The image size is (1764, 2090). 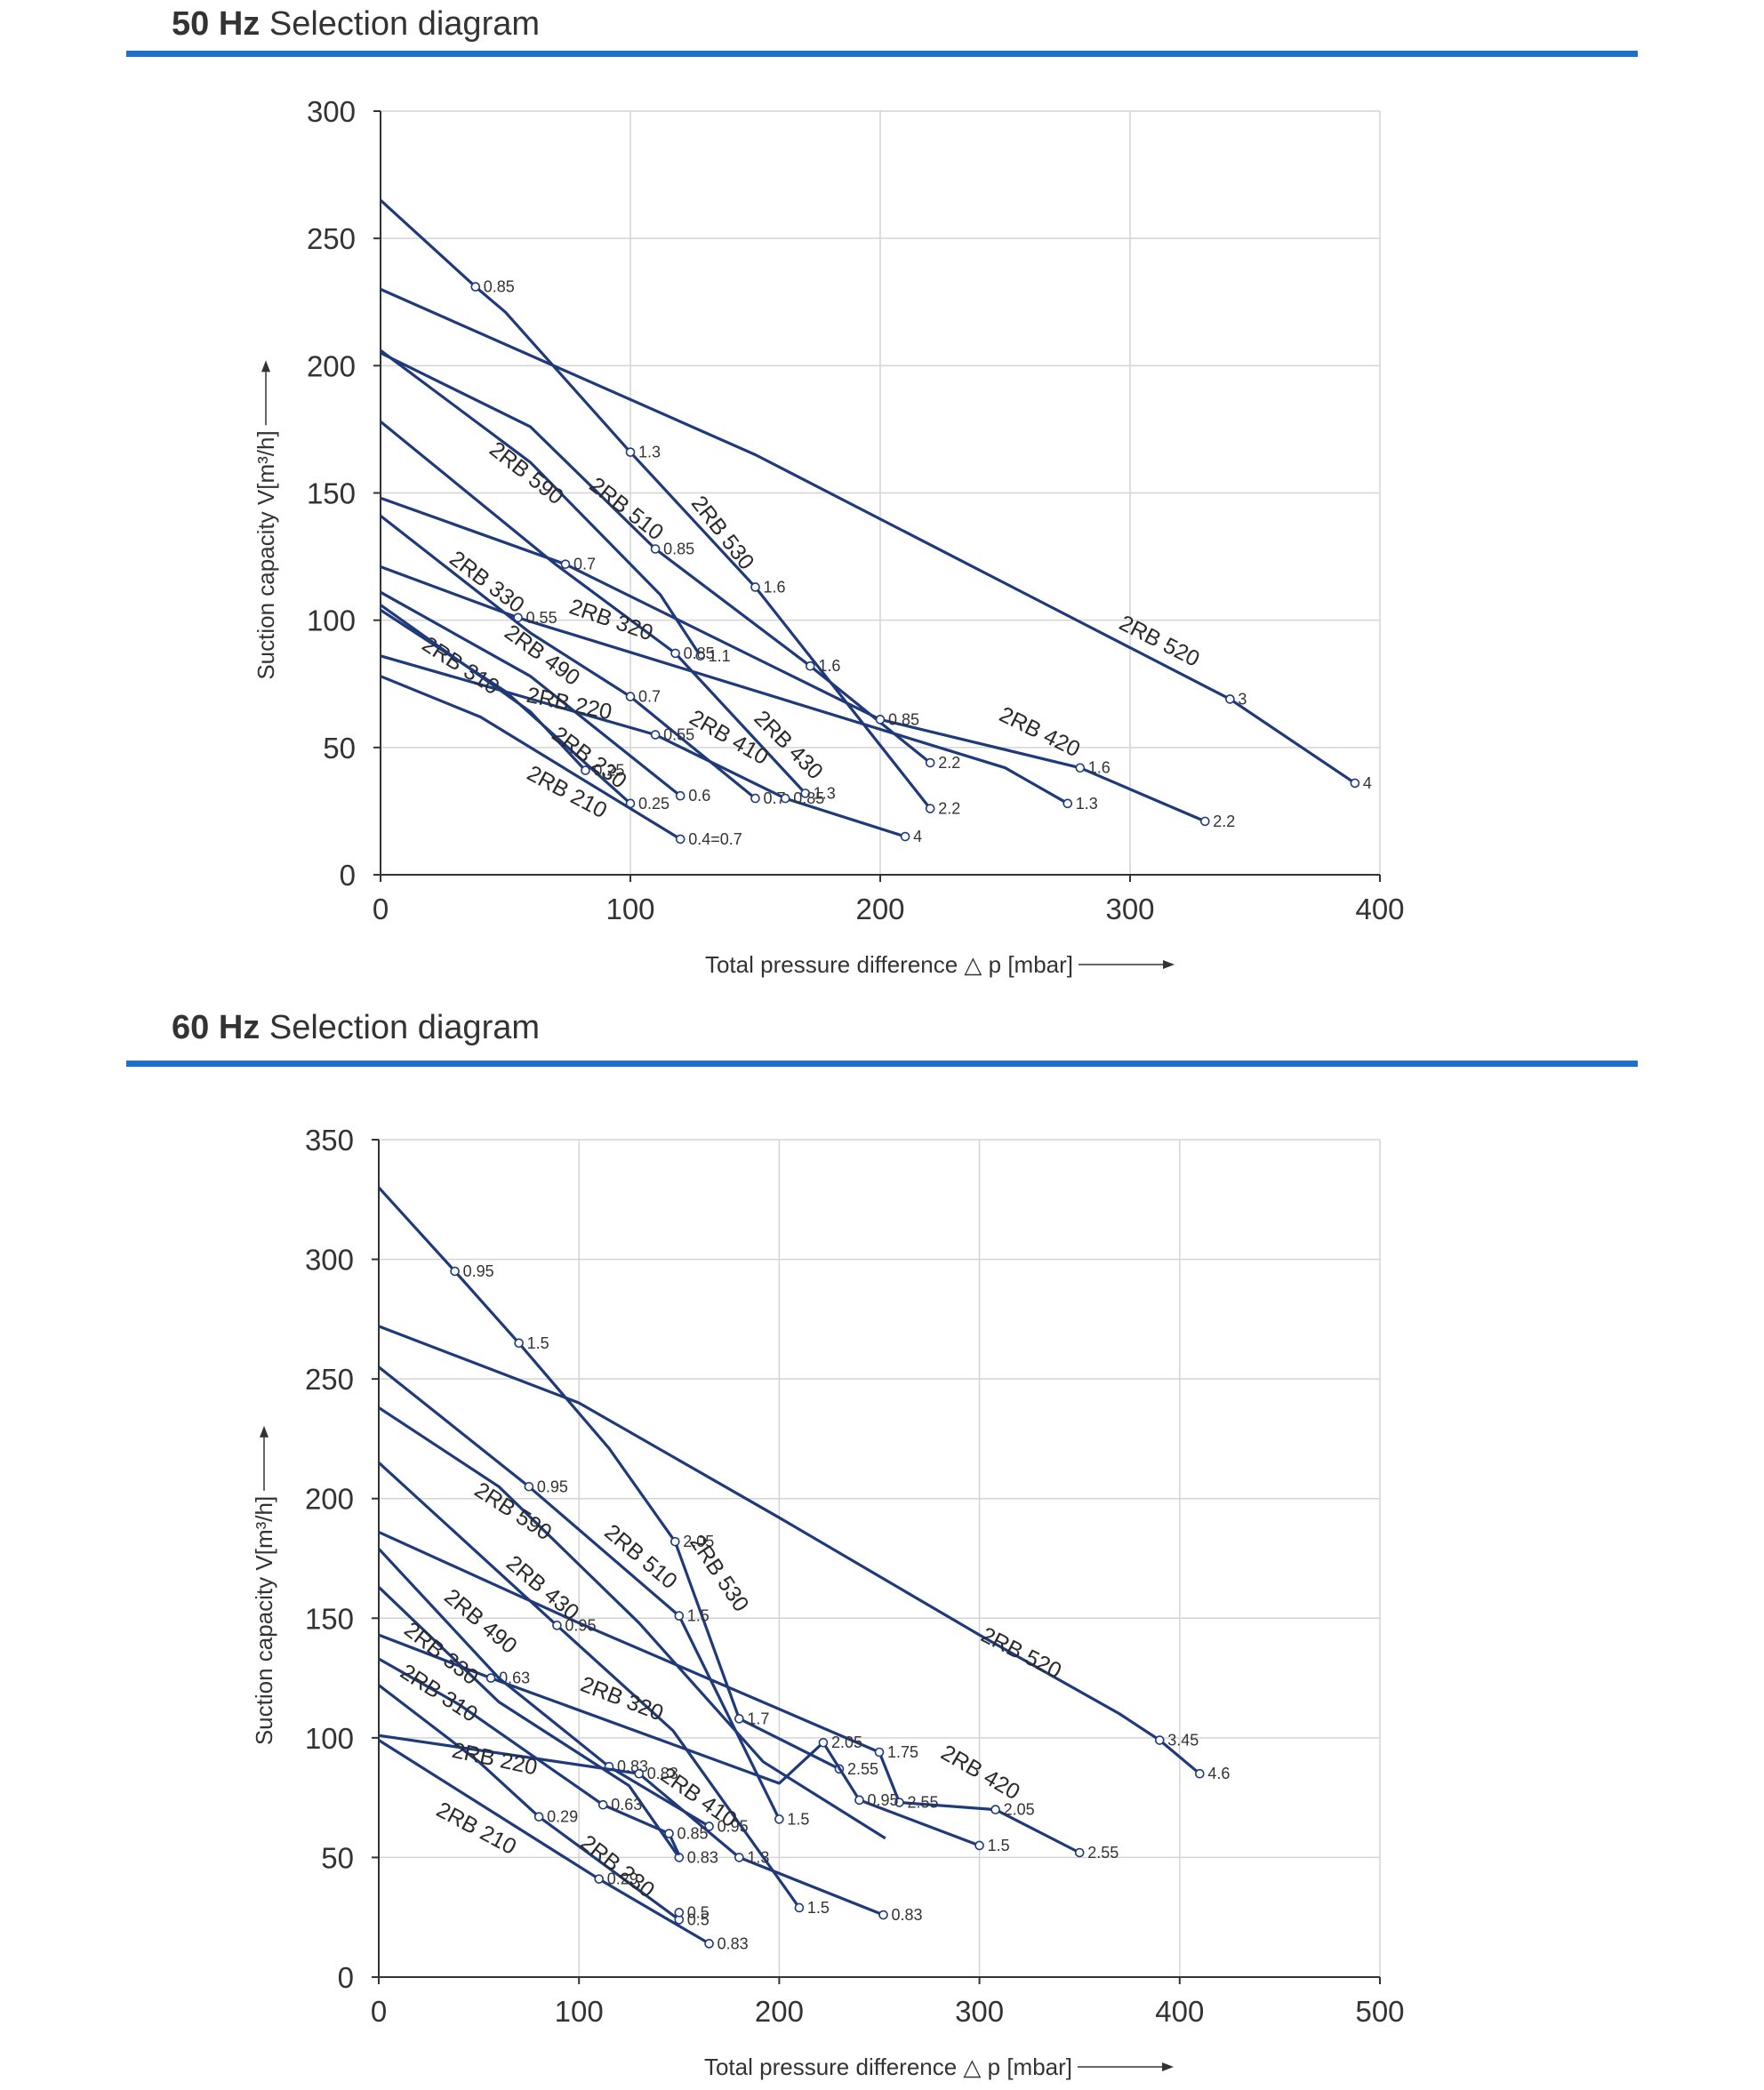 What do you see at coordinates (1087, 804) in the screenshot?
I see `marker-label-2rb-320-1: 1.3` at bounding box center [1087, 804].